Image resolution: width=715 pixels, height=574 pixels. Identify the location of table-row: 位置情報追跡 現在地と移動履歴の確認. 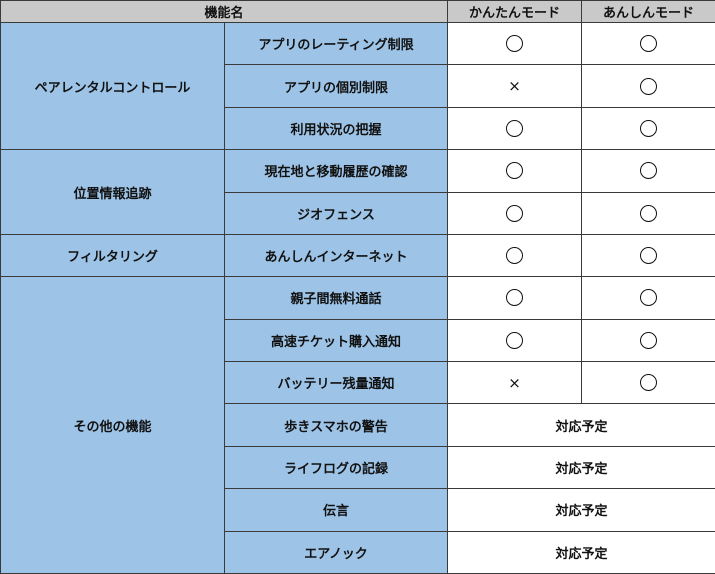
(357, 192).